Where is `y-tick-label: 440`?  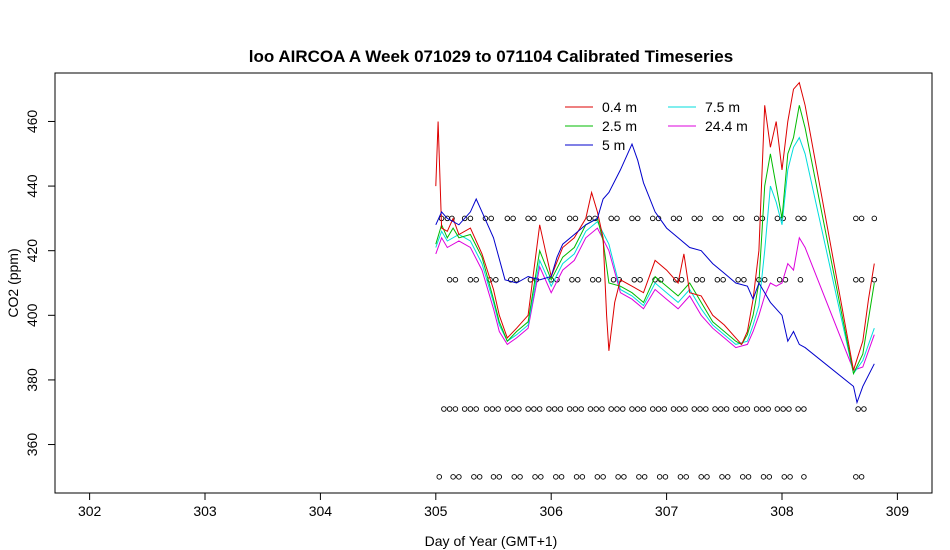
y-tick-label: 440 is located at coordinates (32, 186).